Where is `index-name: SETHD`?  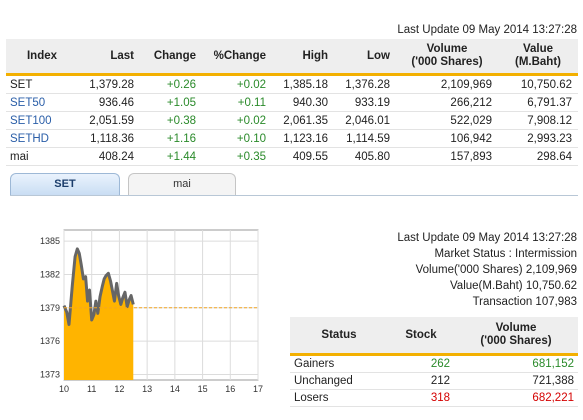 index-name: SETHD is located at coordinates (42, 138).